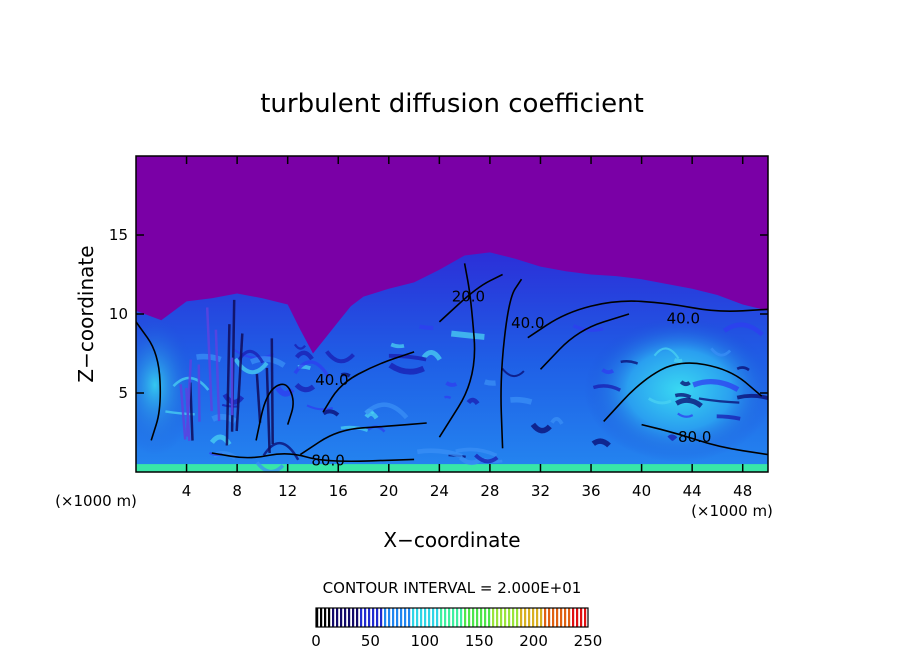  Describe the element at coordinates (692, 491) in the screenshot. I see `x-tick-label: 44` at that location.